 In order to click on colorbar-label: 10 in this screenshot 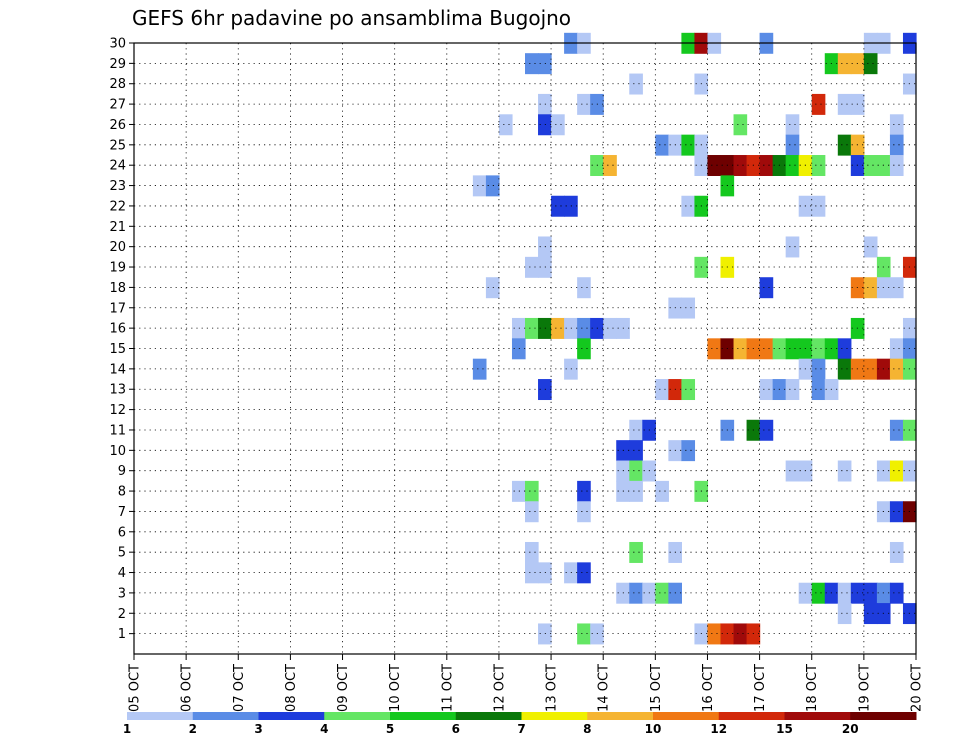, I will do `click(653, 729)`.